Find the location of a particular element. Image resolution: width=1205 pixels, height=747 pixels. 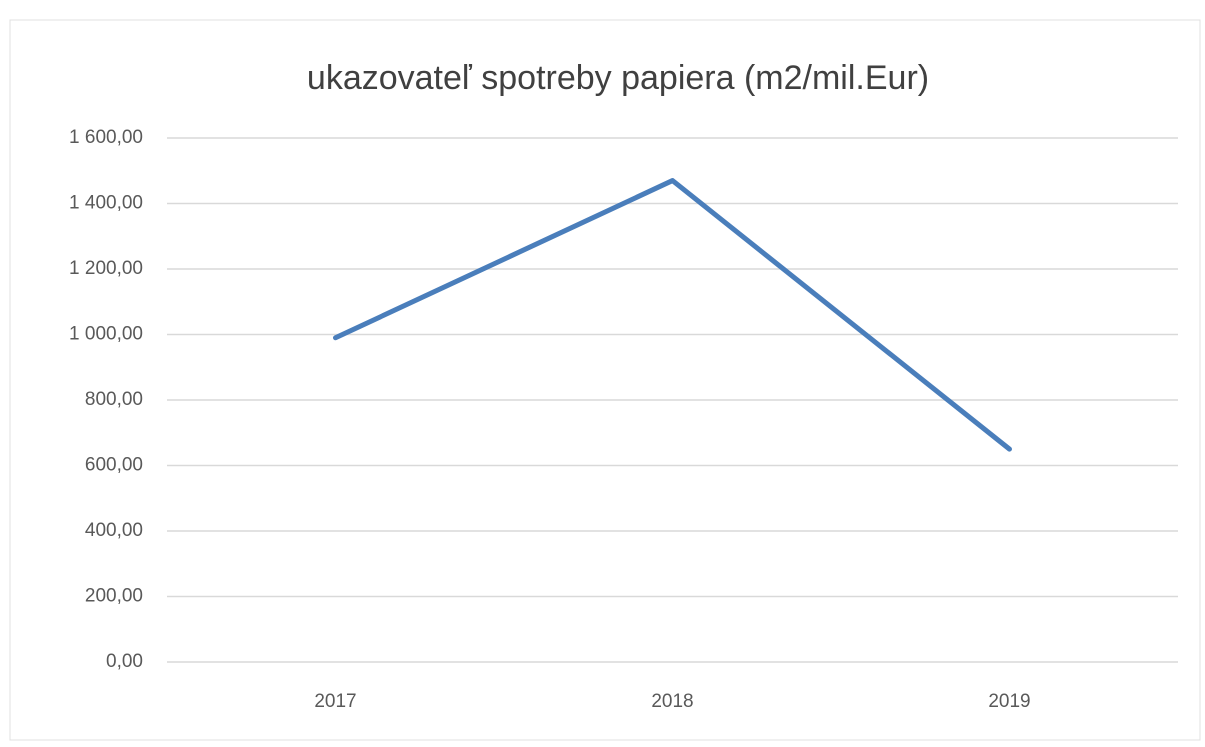

x-tick-label: 2017 is located at coordinates (335, 701).